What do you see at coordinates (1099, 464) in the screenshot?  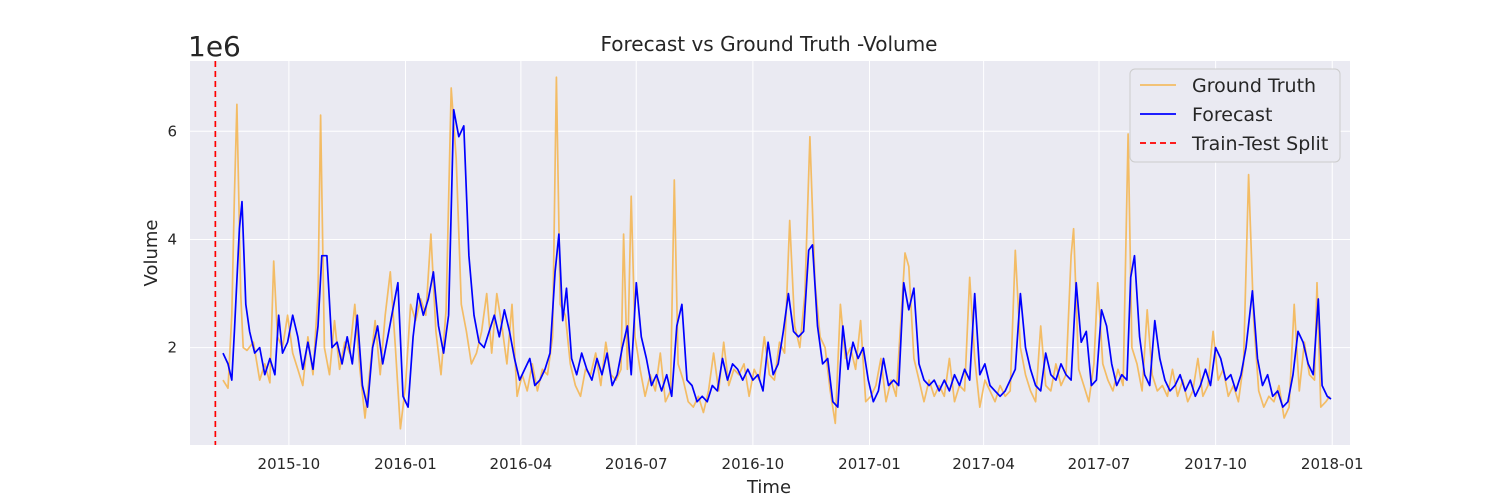 I see `x-tick-label: 2017-07` at bounding box center [1099, 464].